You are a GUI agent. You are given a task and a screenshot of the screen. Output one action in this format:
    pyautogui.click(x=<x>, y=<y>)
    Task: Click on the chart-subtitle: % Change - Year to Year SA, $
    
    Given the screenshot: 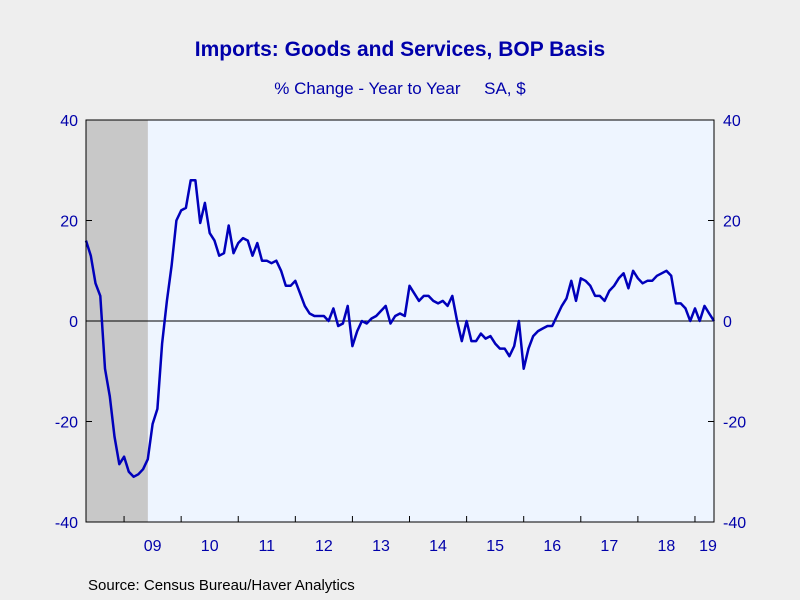 What is the action you would take?
    pyautogui.click(x=400, y=88)
    